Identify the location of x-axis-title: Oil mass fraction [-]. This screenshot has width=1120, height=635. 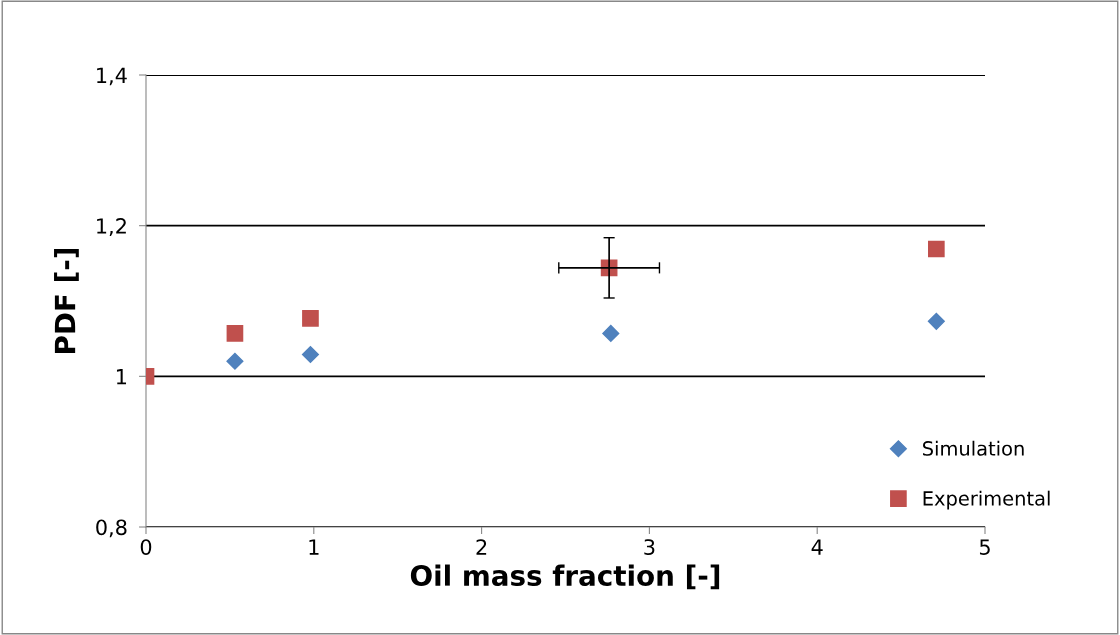
(565, 577).